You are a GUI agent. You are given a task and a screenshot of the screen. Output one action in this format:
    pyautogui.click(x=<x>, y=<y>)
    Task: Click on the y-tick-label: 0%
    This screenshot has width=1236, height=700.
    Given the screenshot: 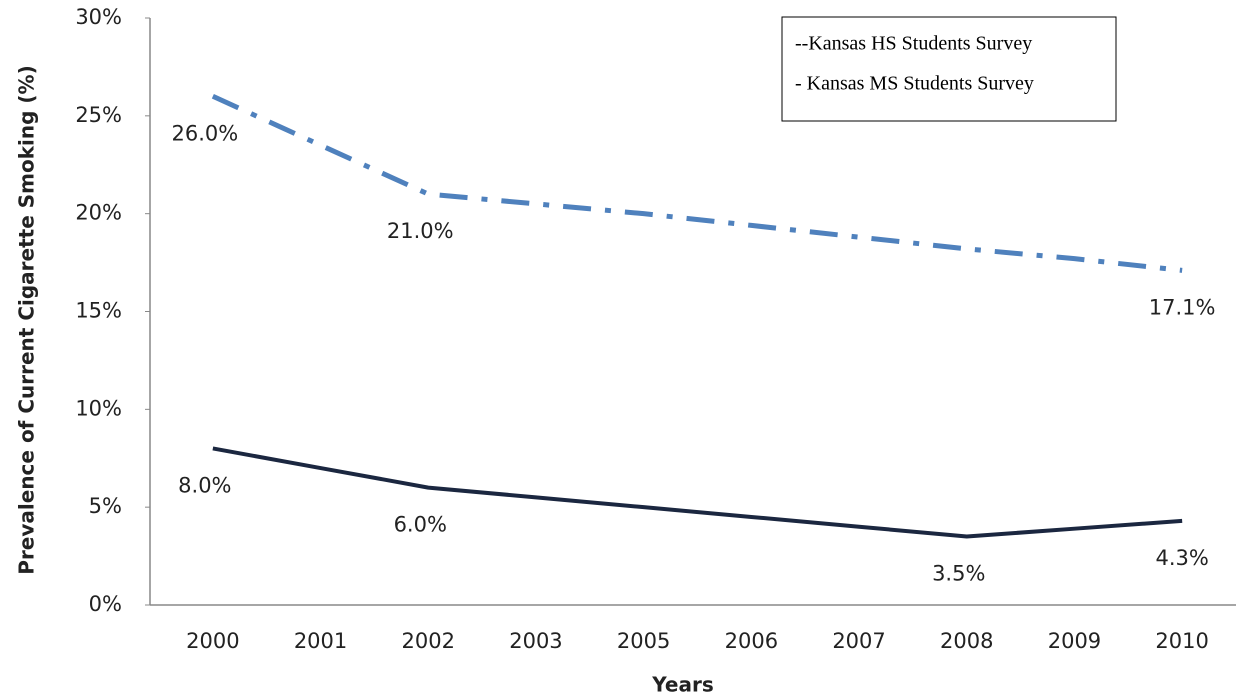 What is the action you would take?
    pyautogui.click(x=105, y=604)
    